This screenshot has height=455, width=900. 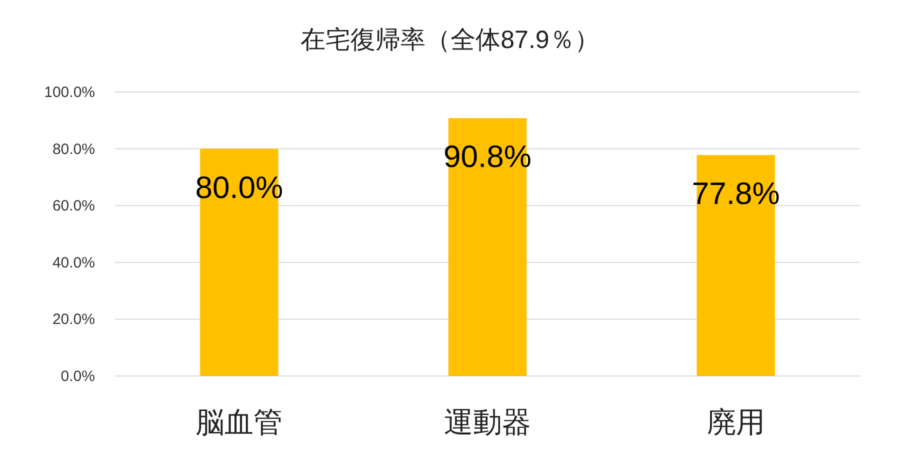 I want to click on ytick: 80.0%, so click(x=73, y=149).